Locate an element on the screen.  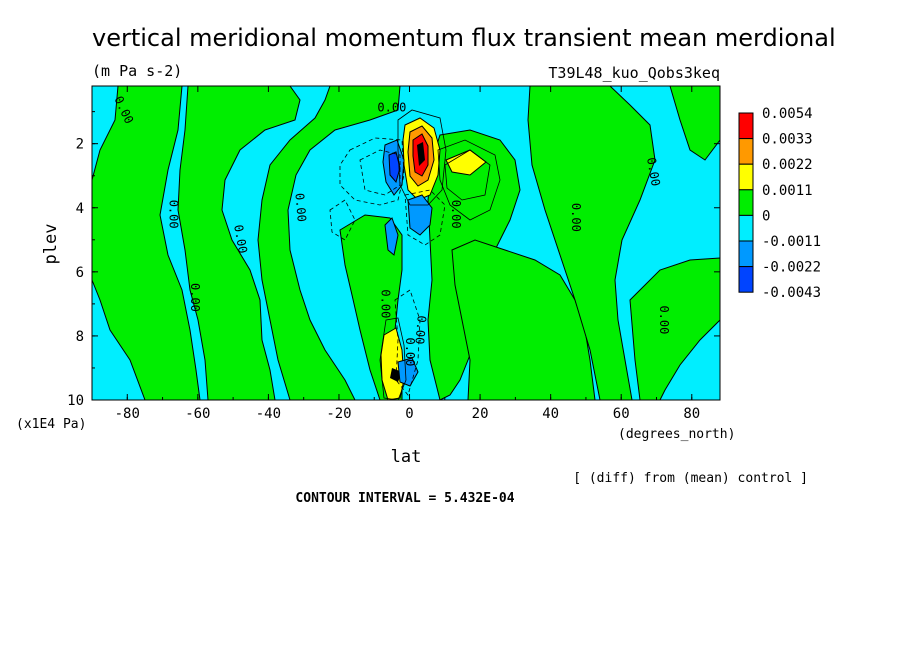
y-tick-label: 2 is located at coordinates (80, 145).